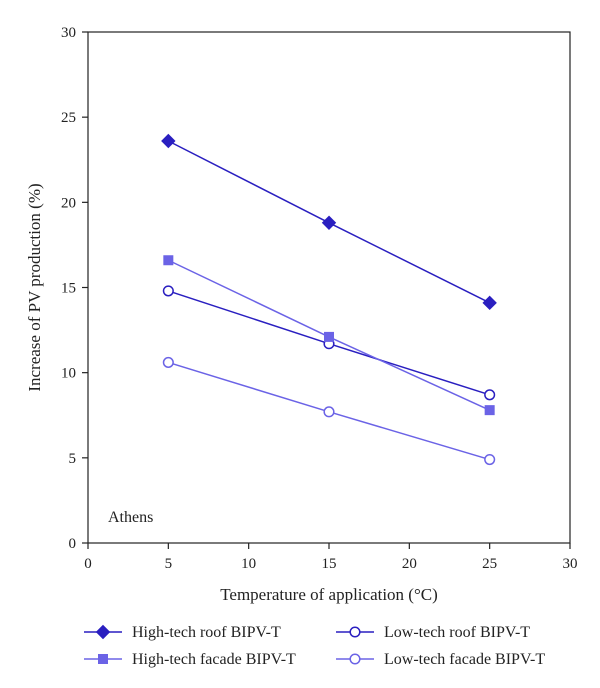  Describe the element at coordinates (169, 564) in the screenshot. I see `x-tick-label: 5` at that location.